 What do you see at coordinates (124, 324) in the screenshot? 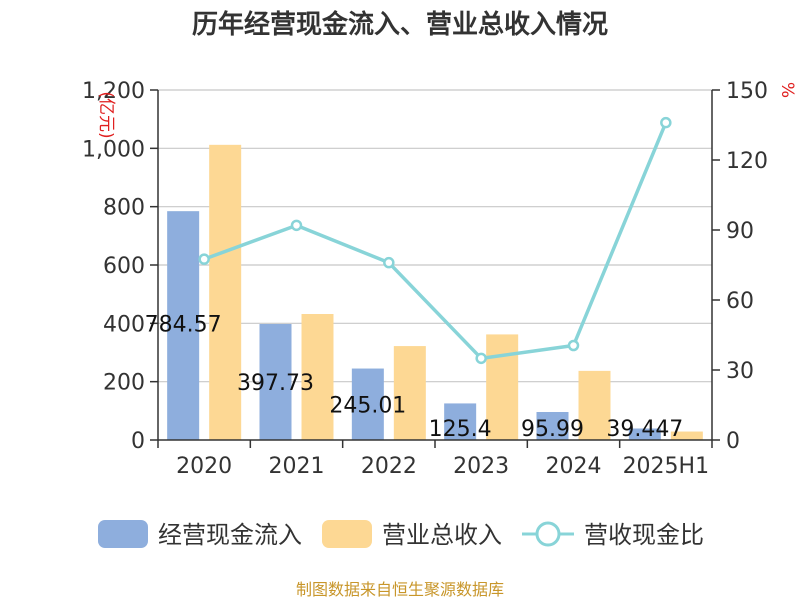
I see `left-tick-label: 400` at bounding box center [124, 324].